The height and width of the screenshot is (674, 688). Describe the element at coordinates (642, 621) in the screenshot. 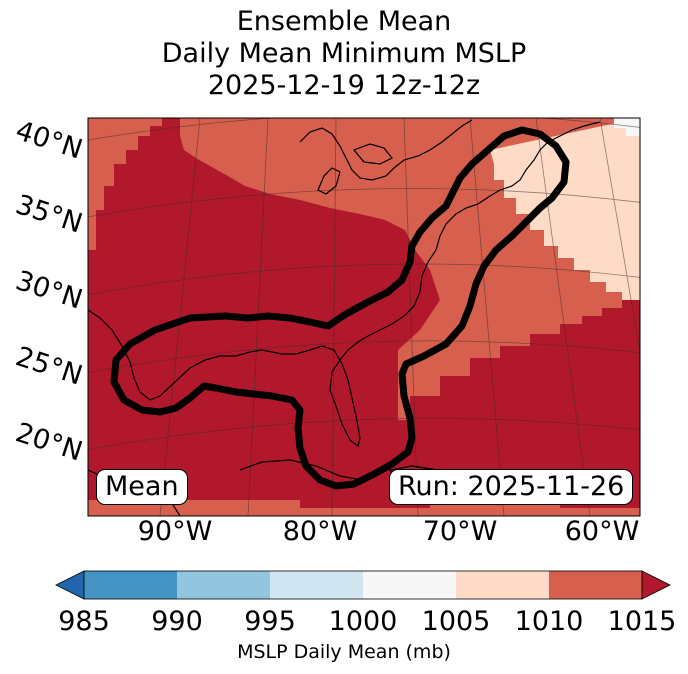

I see `colorbar-tick-1015: 1015` at that location.